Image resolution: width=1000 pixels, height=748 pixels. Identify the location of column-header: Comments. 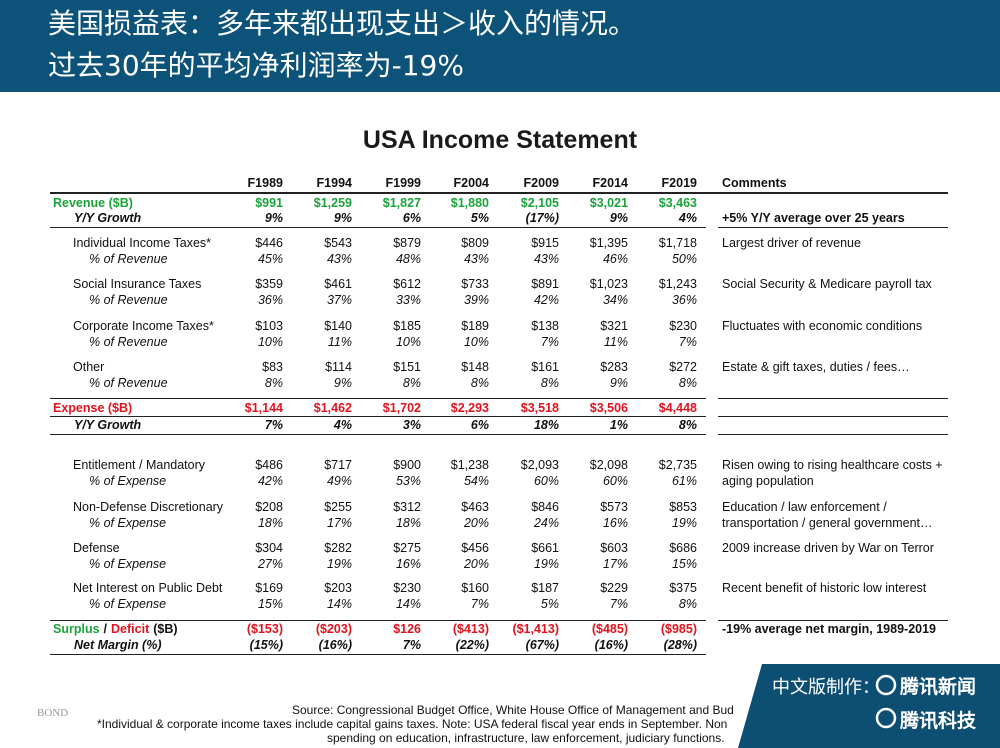
(754, 183).